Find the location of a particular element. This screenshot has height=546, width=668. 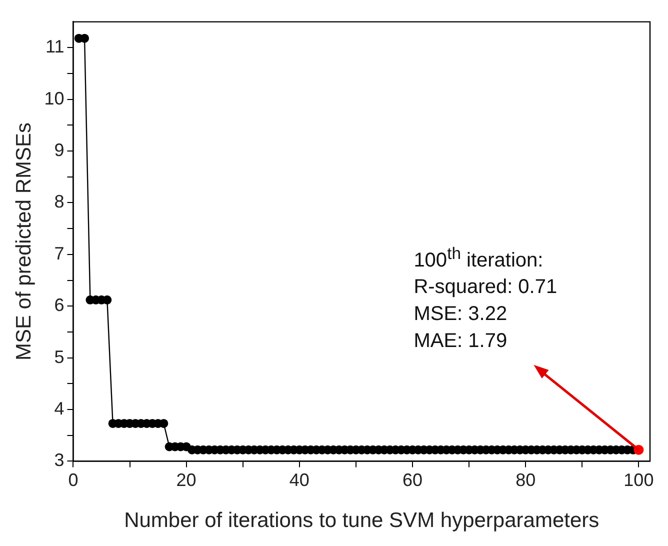

x-tick-label: 20 is located at coordinates (186, 480).